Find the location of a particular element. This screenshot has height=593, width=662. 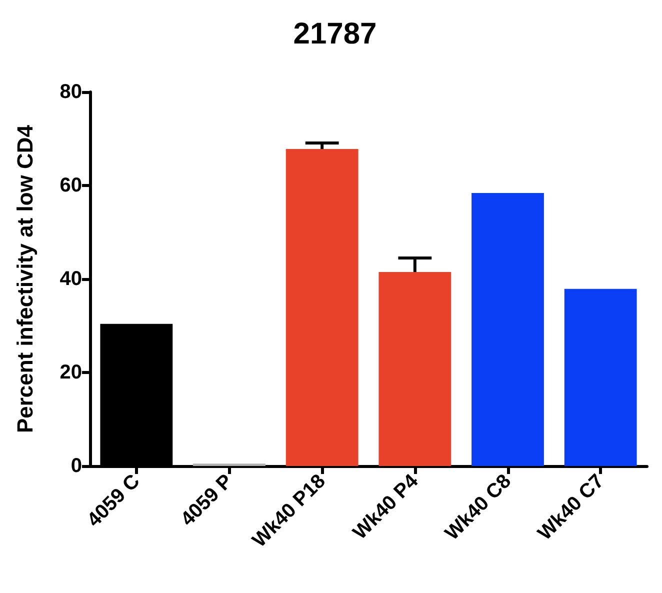

y-tick-label: 0 is located at coordinates (76, 466).